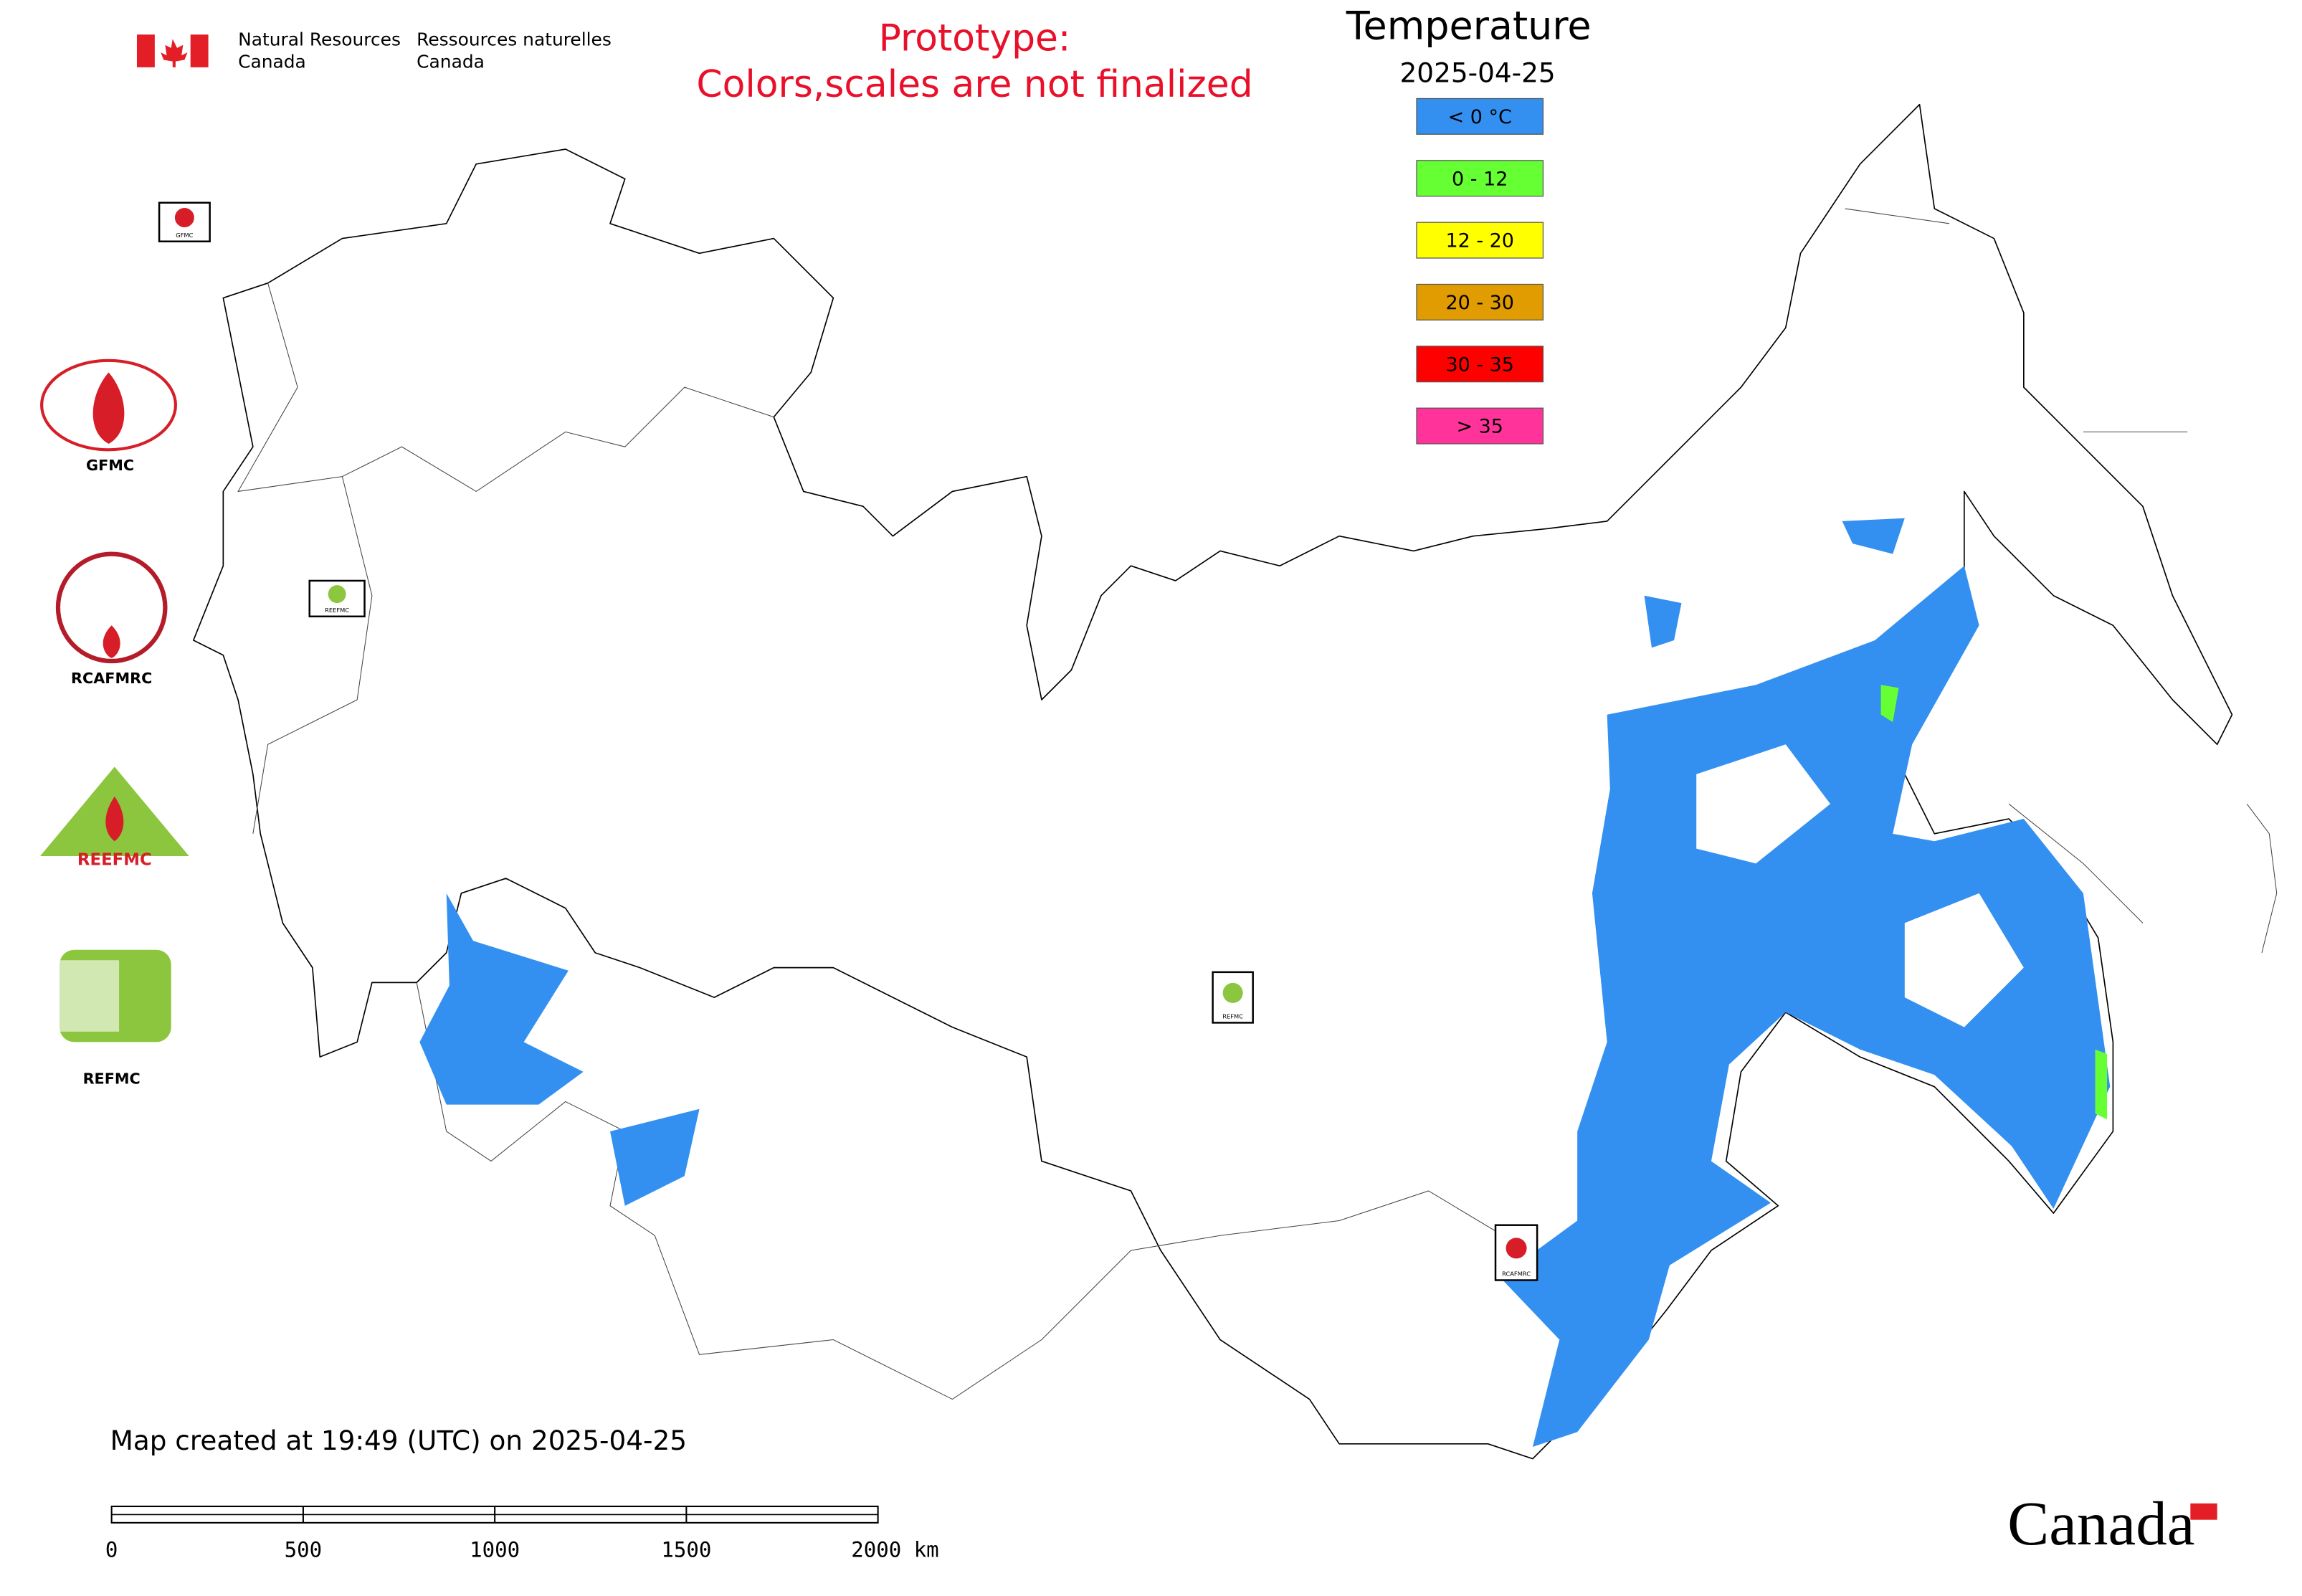  Describe the element at coordinates (894, 1549) in the screenshot. I see `scale-label: 2000 km` at that location.